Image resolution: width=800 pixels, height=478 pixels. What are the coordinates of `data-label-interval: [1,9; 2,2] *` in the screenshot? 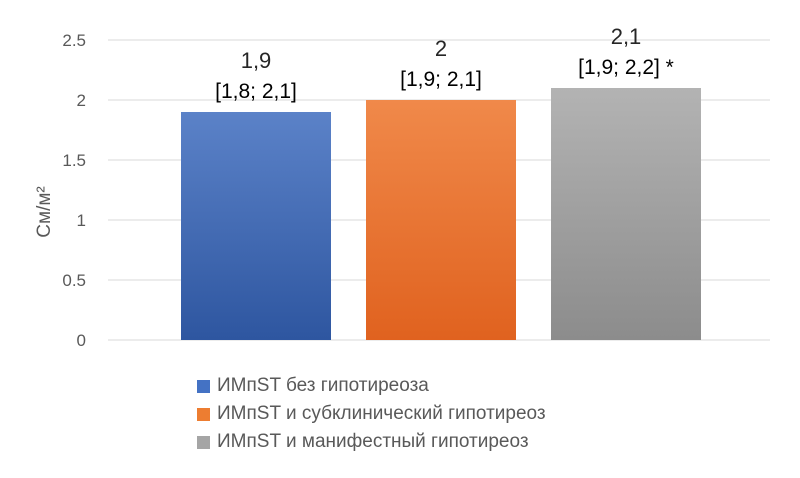 It's located at (626, 67).